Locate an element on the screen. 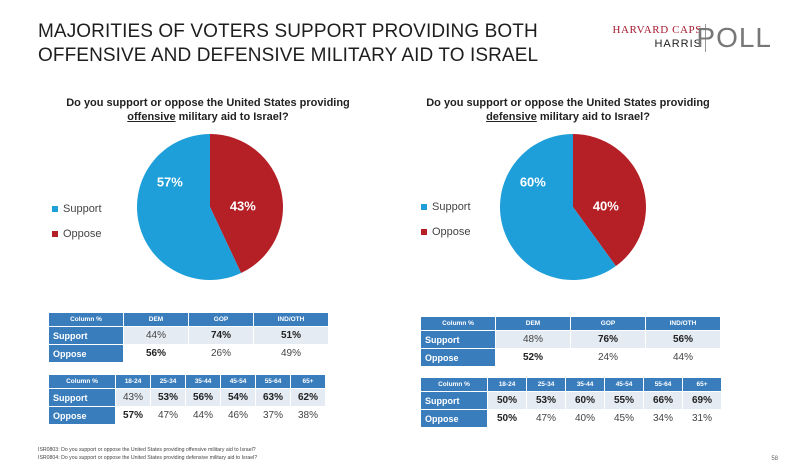 This screenshot has width=800, height=472. table-row: Support 48% 76% 56% is located at coordinates (570, 339).